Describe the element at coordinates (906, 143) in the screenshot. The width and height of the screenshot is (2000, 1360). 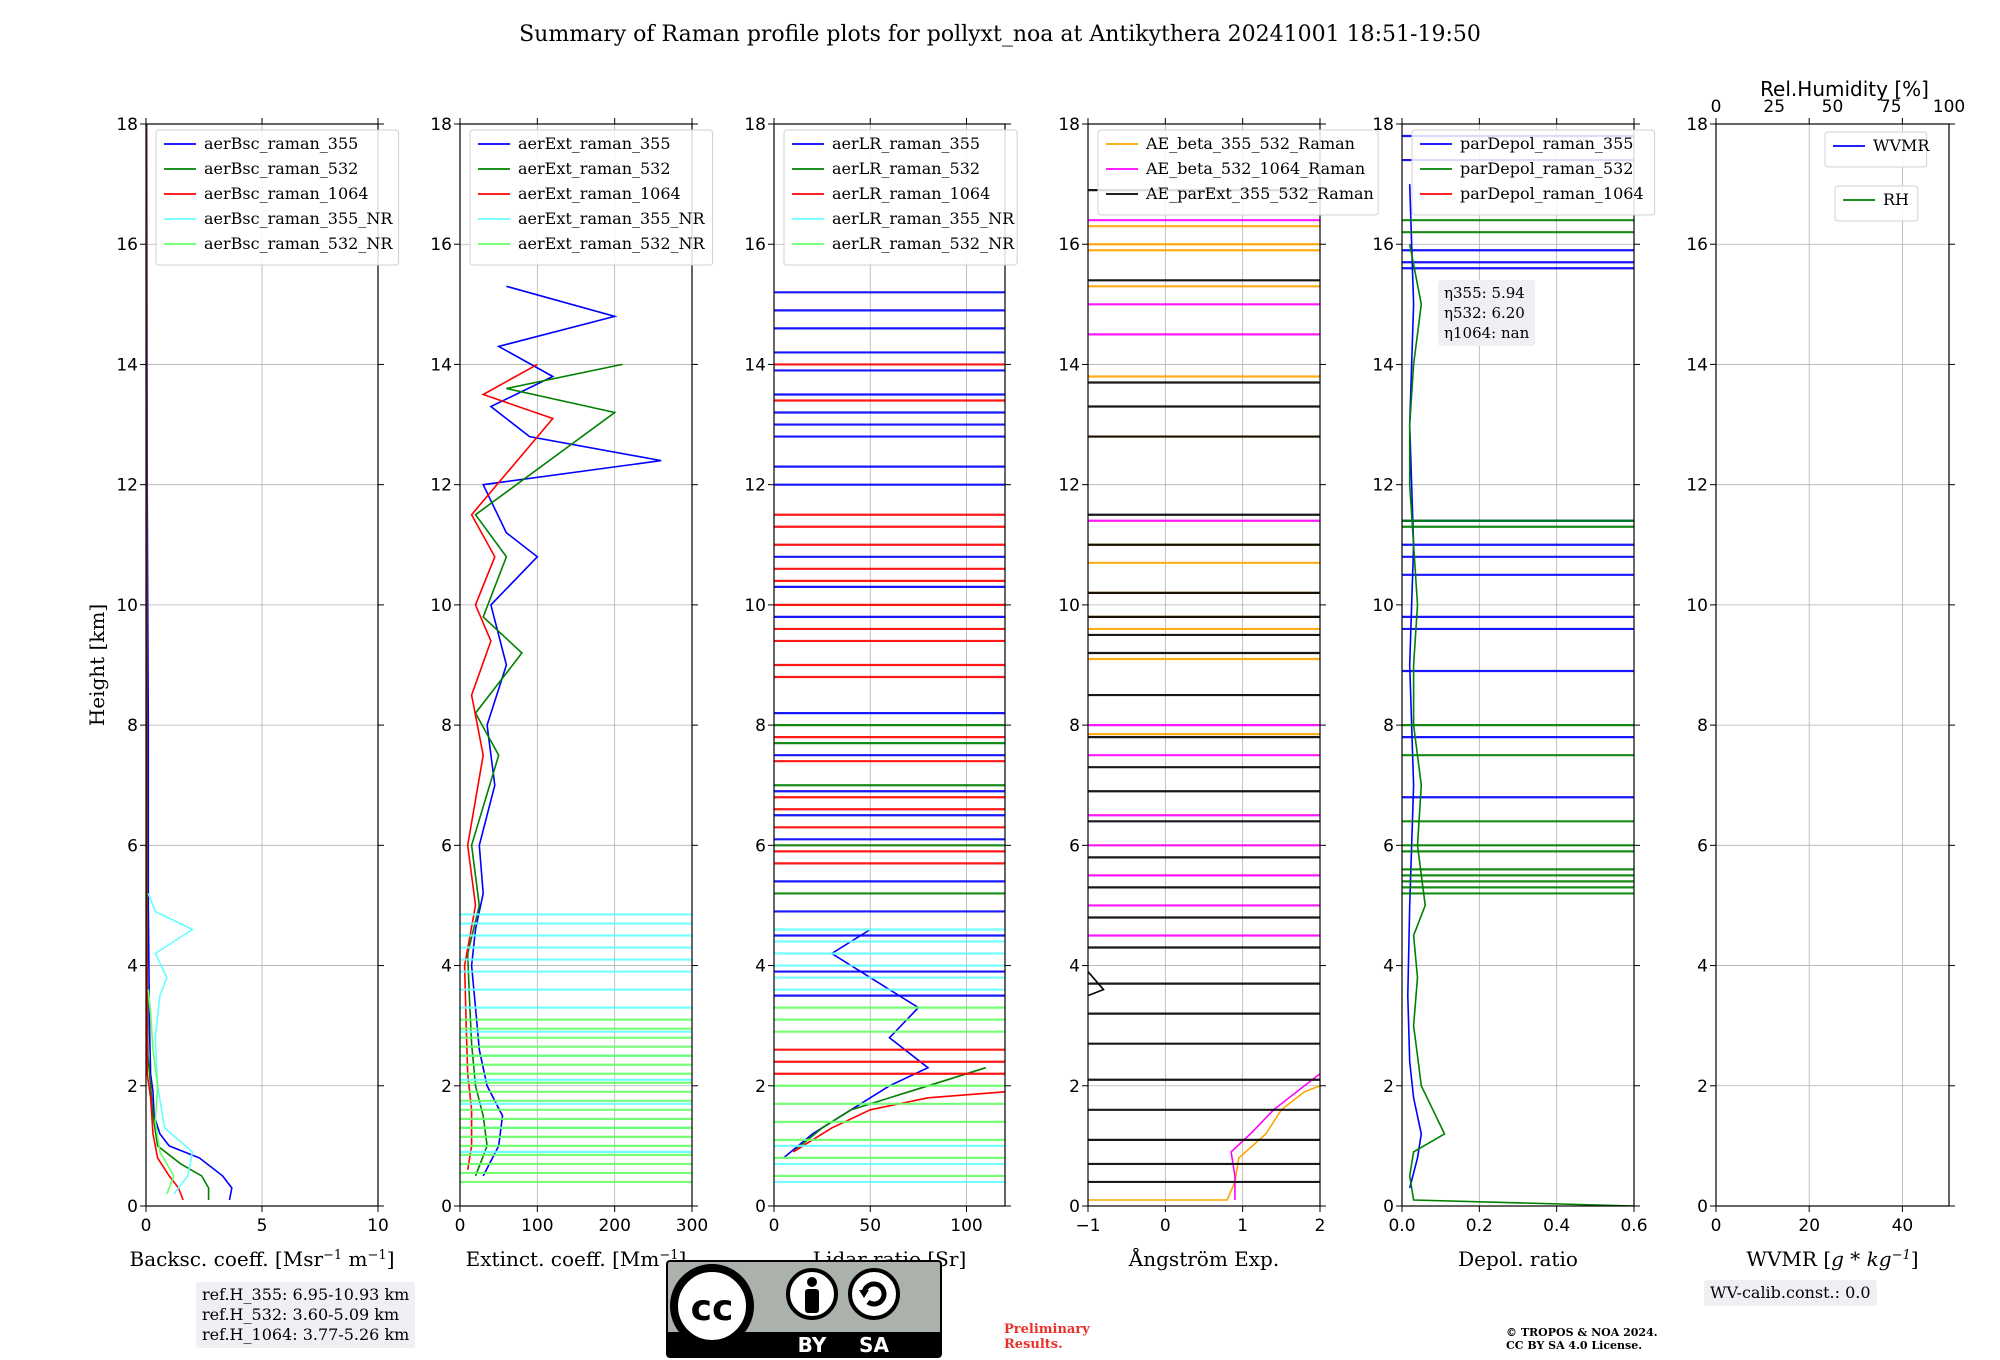
I see `legend-entry: aerLR_raman_355` at that location.